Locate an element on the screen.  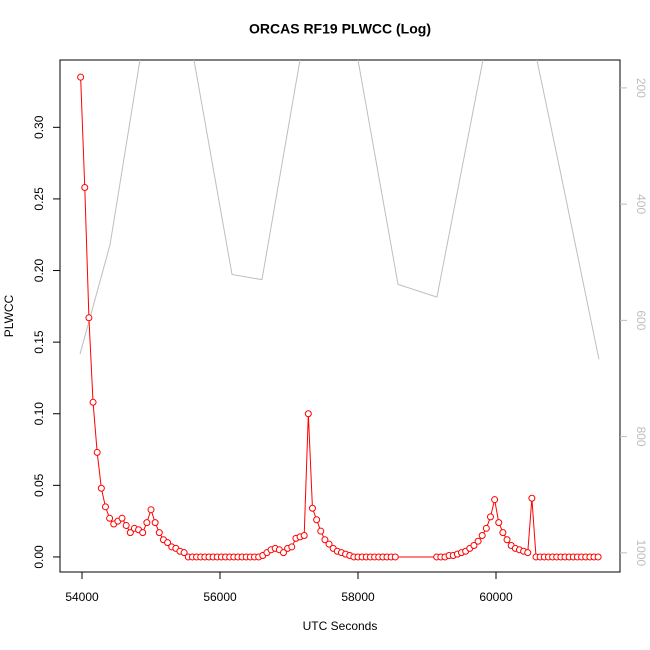
y-axis-label: PLWCC is located at coordinates (9, 315).